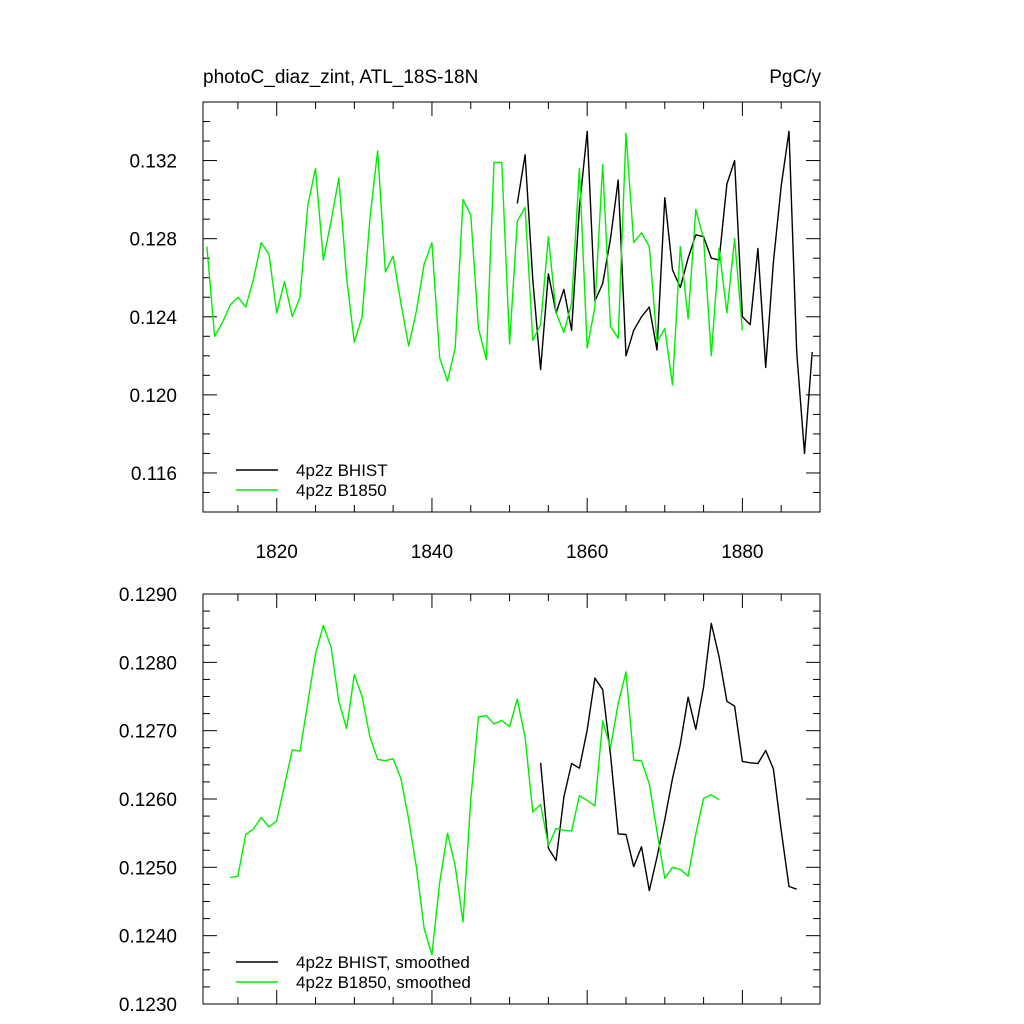 This screenshot has height=1024, width=1024. What do you see at coordinates (153, 240) in the screenshot?
I see `y-tick-label: 0.128` at bounding box center [153, 240].